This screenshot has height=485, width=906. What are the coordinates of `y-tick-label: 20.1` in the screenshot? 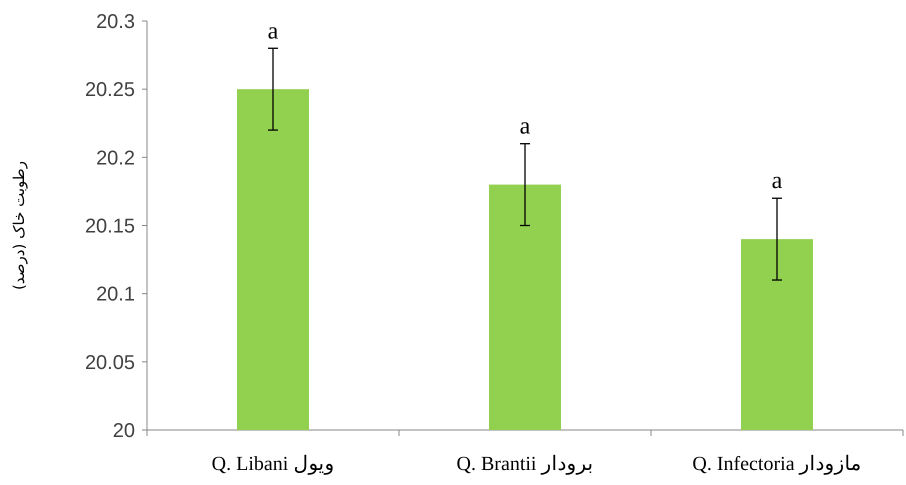 It's located at (115, 295).